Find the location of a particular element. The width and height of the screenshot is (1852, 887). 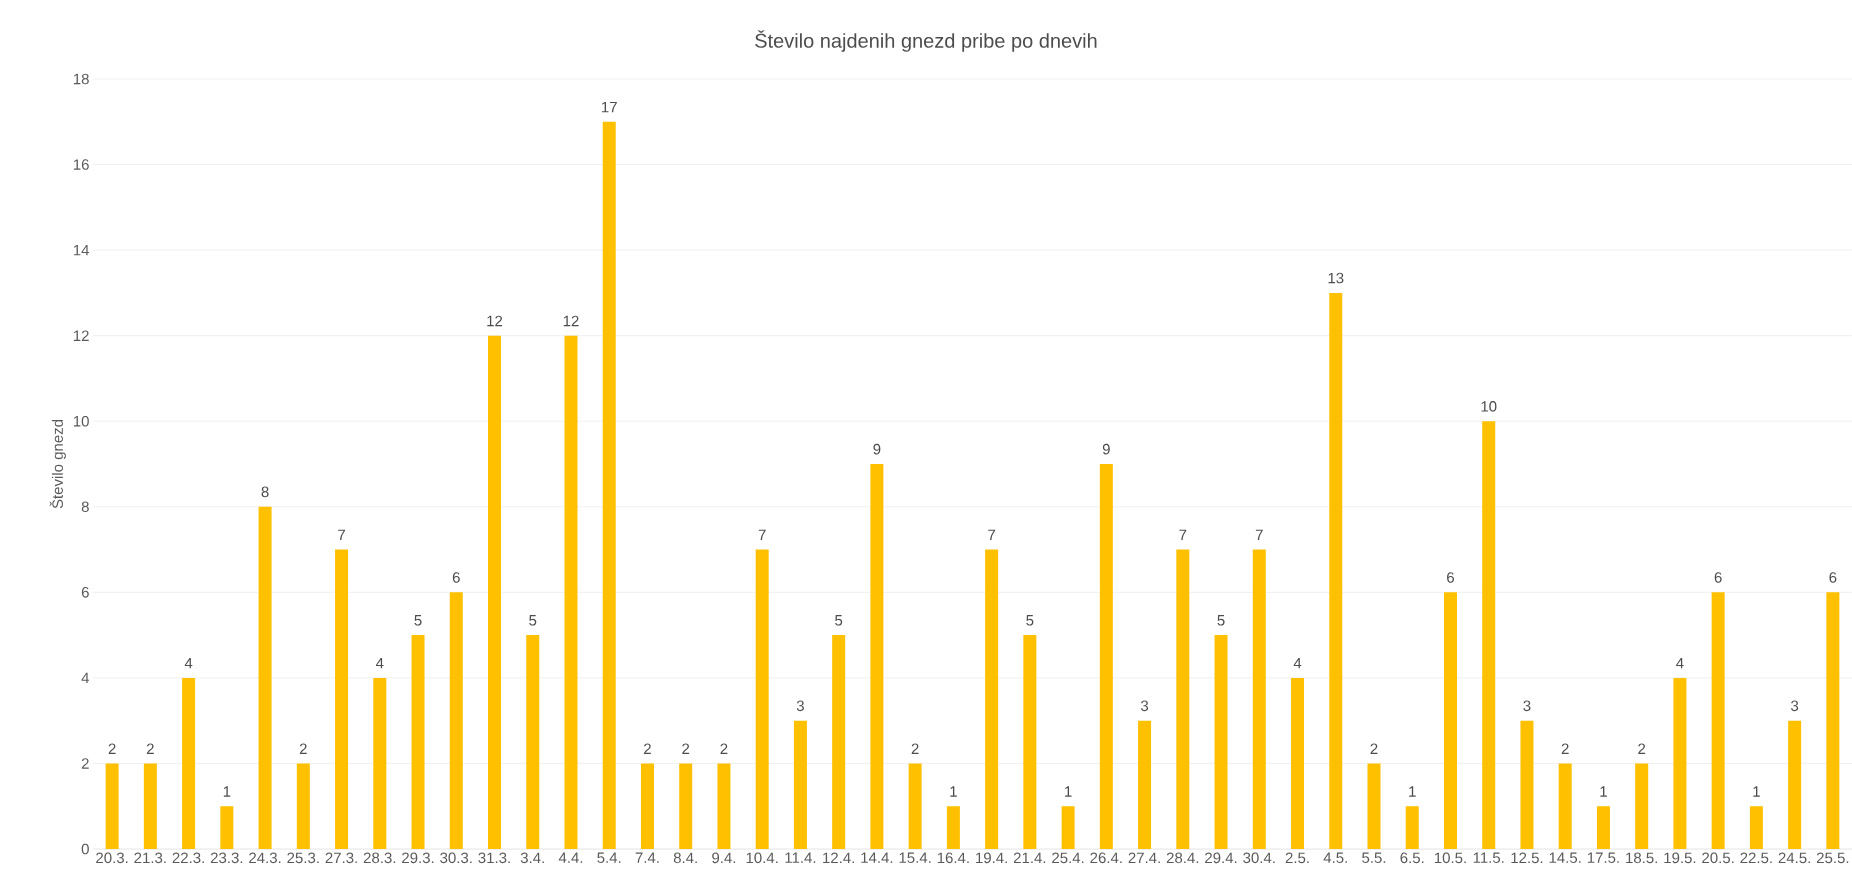

y-tick-label: 2 is located at coordinates (85, 763).